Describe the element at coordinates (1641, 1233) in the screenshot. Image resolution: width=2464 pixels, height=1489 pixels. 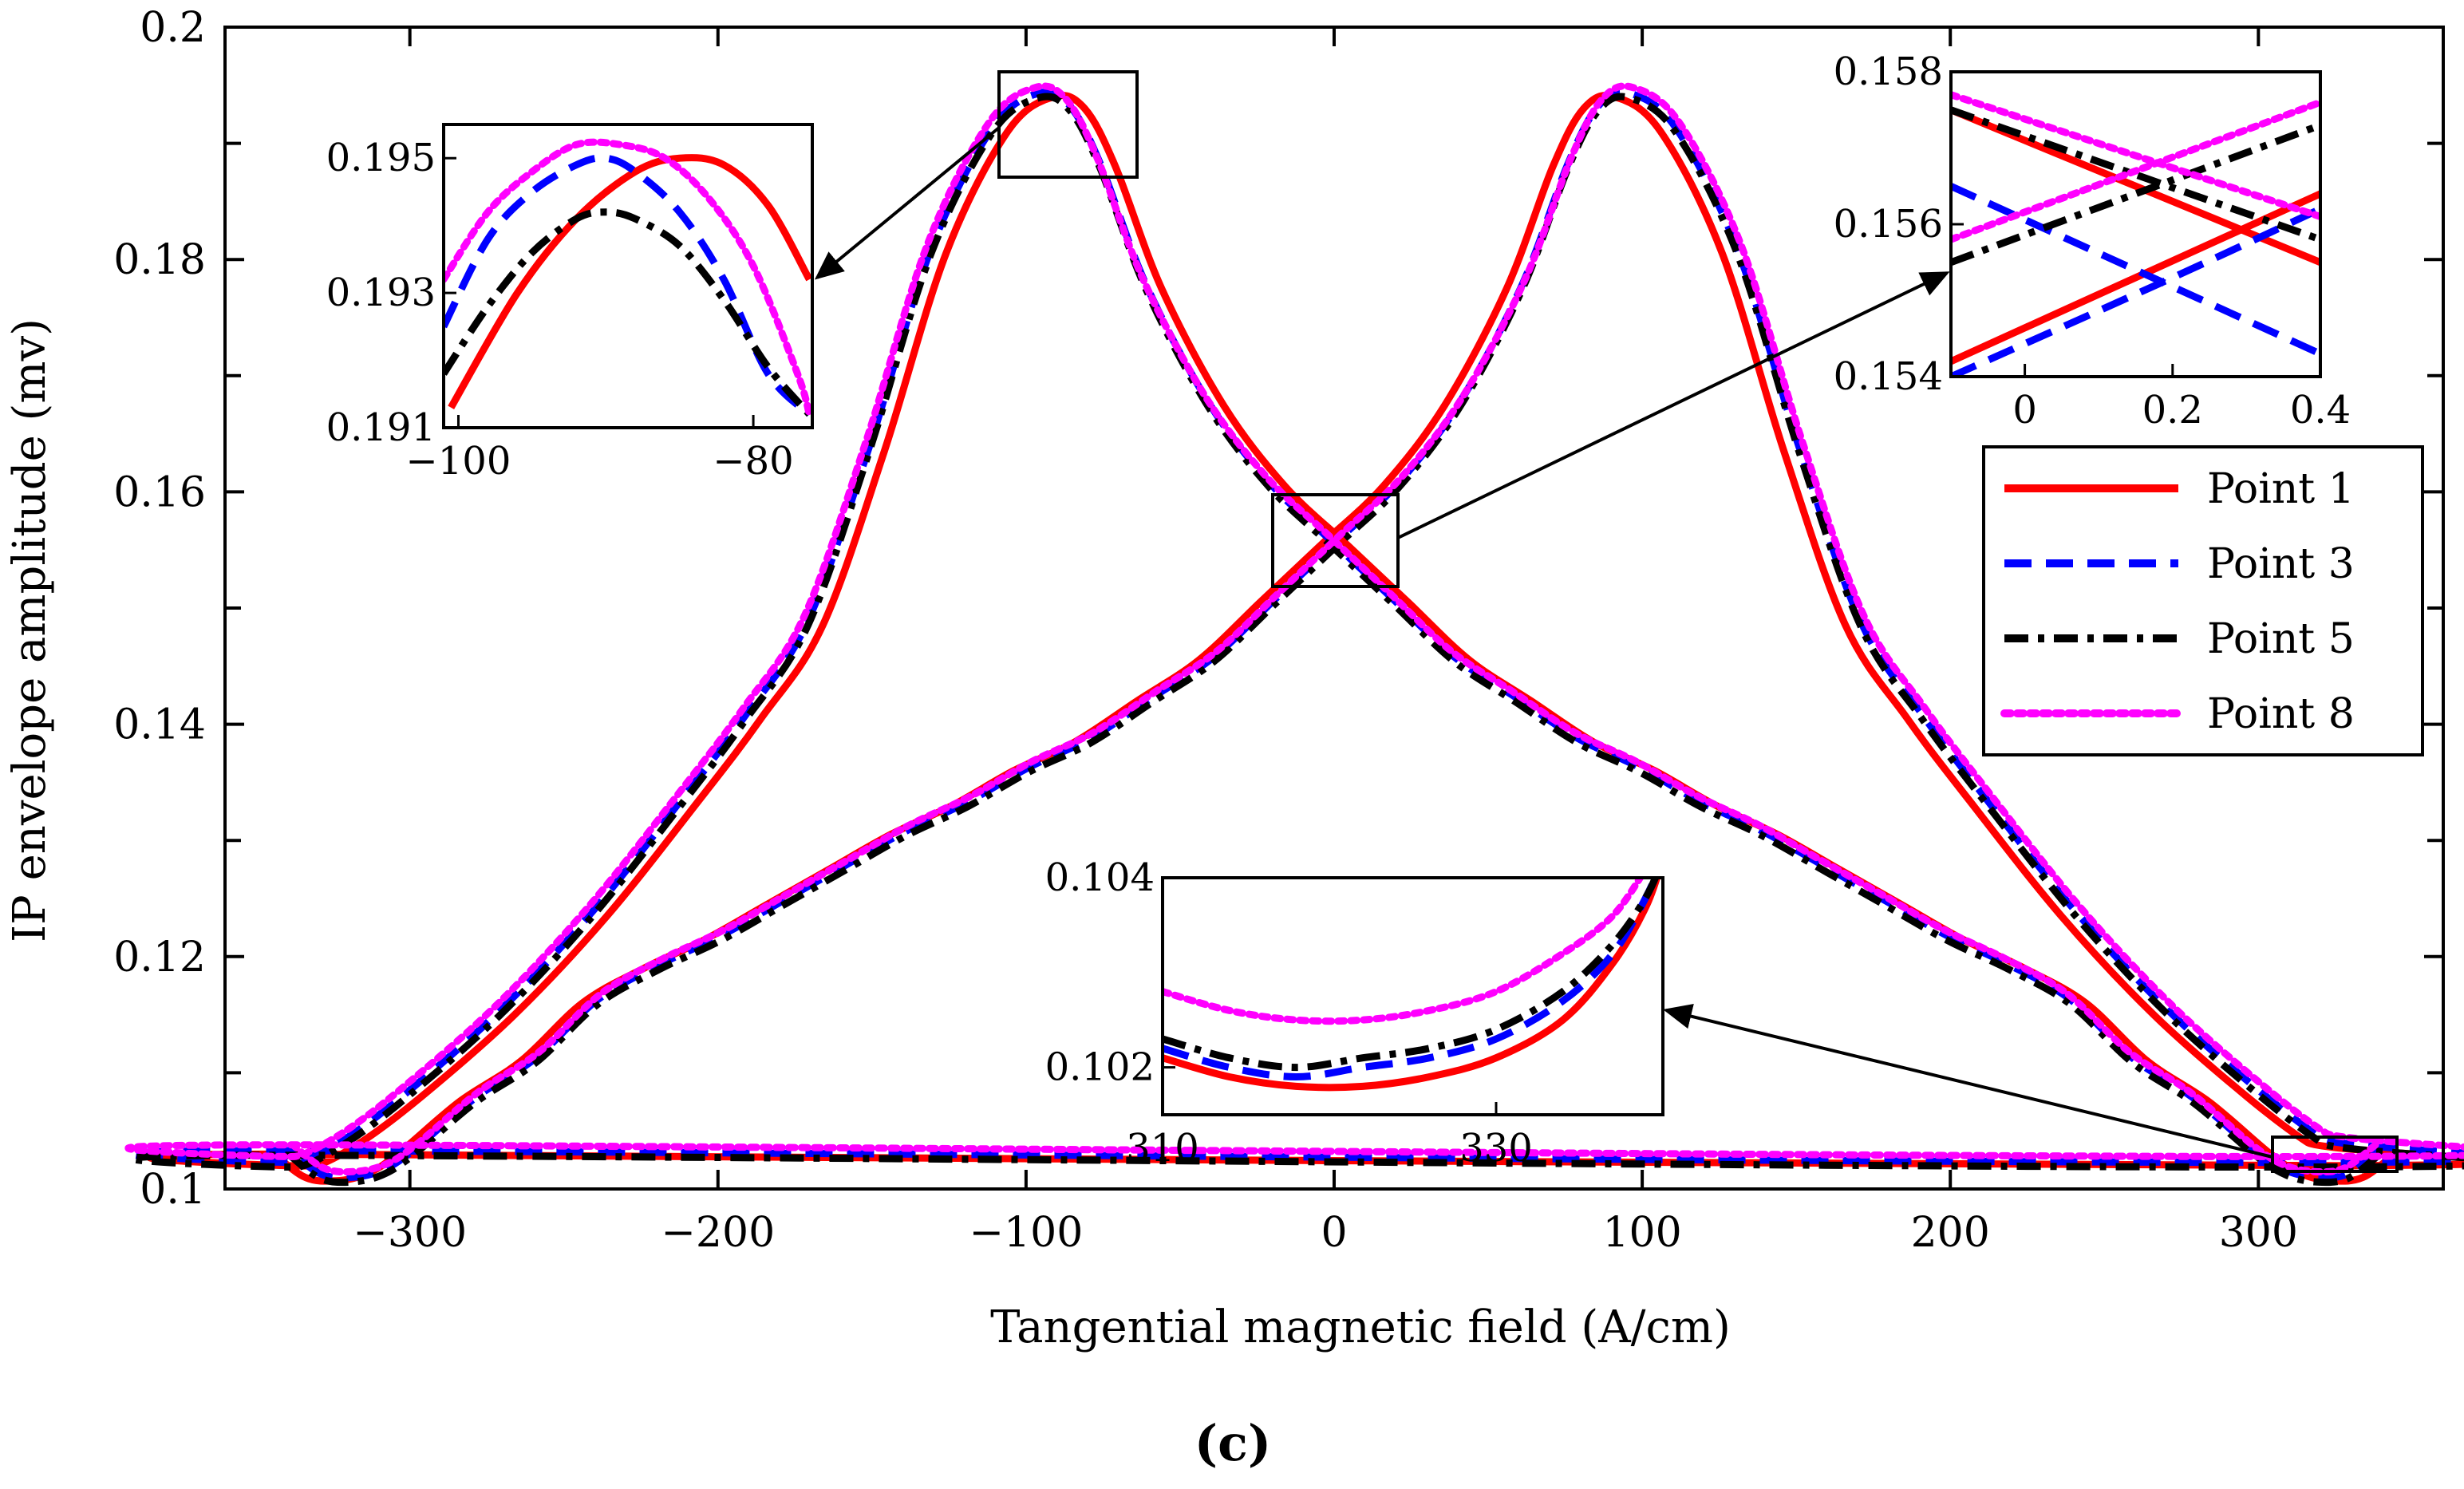
I see `x-tick-label: 100` at that location.